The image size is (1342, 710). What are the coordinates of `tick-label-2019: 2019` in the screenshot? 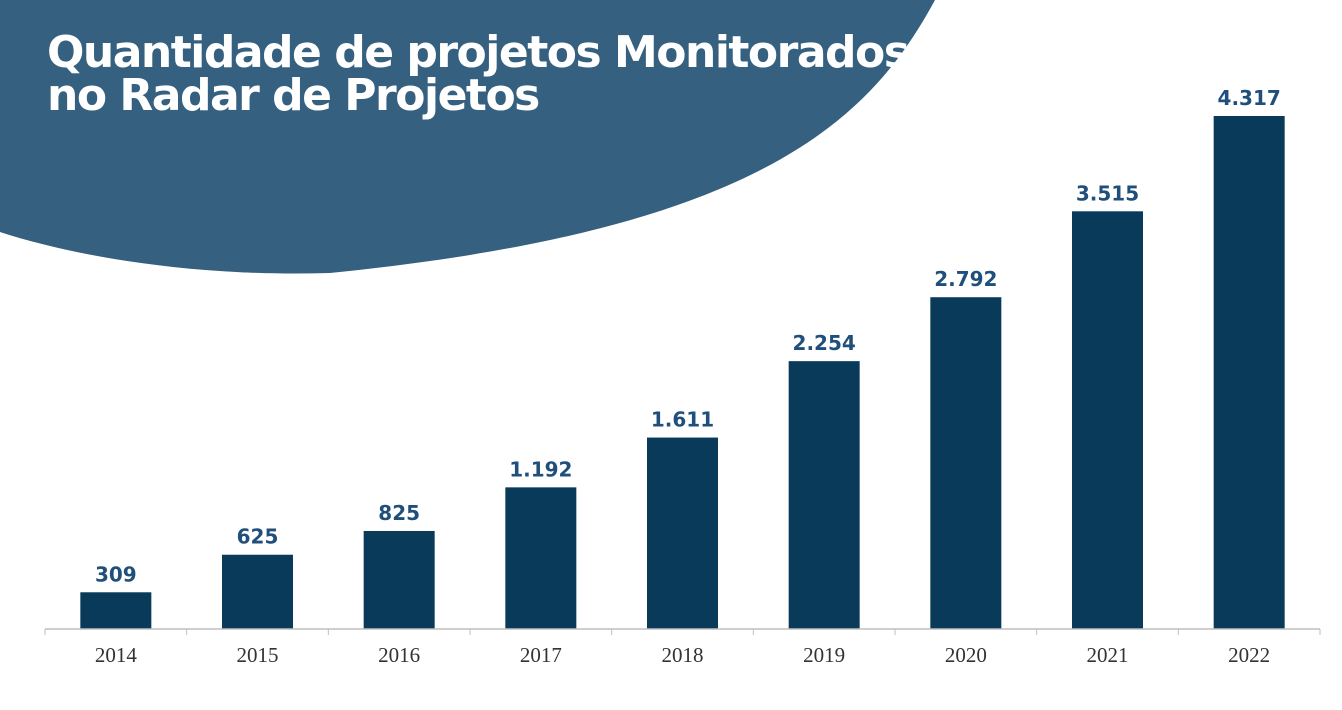 It's located at (824, 655).